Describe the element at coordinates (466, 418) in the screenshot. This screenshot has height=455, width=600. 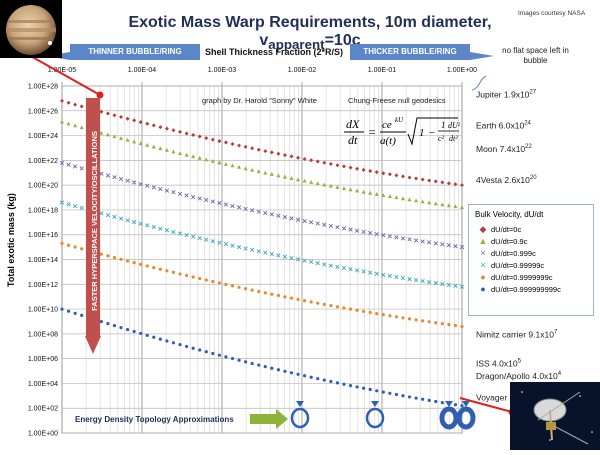
I see `bubble-topology-icon` at that location.